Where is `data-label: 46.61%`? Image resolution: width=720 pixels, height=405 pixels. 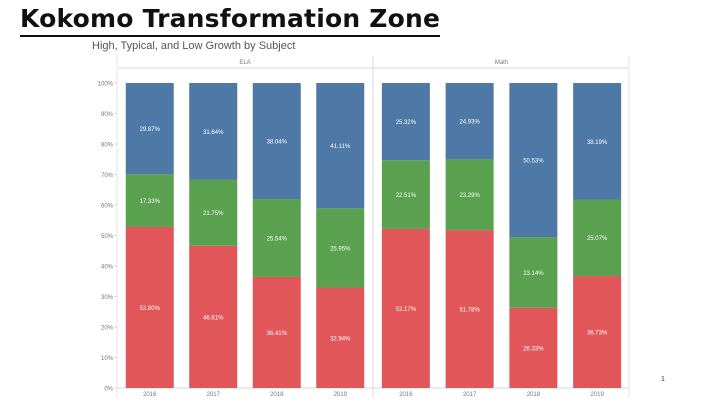 data-label: 46.61% is located at coordinates (213, 318).